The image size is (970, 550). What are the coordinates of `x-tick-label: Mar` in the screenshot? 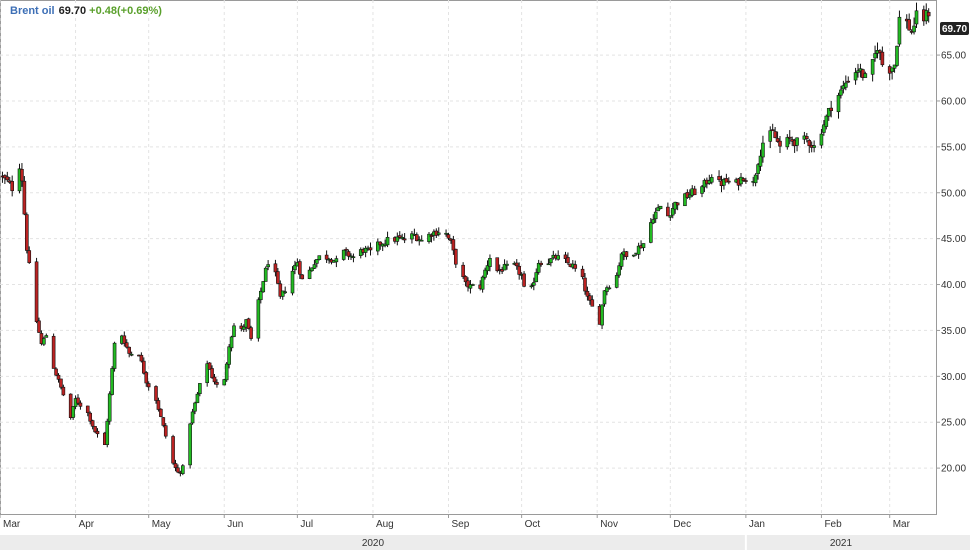 It's located at (902, 524).